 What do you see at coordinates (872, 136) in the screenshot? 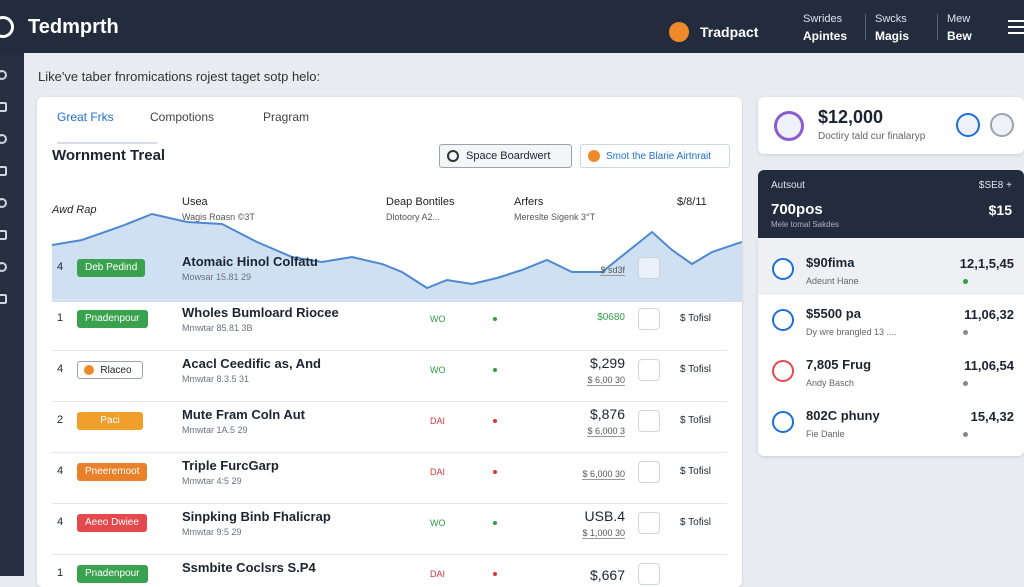
I see `summary-caption: Doctiry tald cur finalaryp` at bounding box center [872, 136].